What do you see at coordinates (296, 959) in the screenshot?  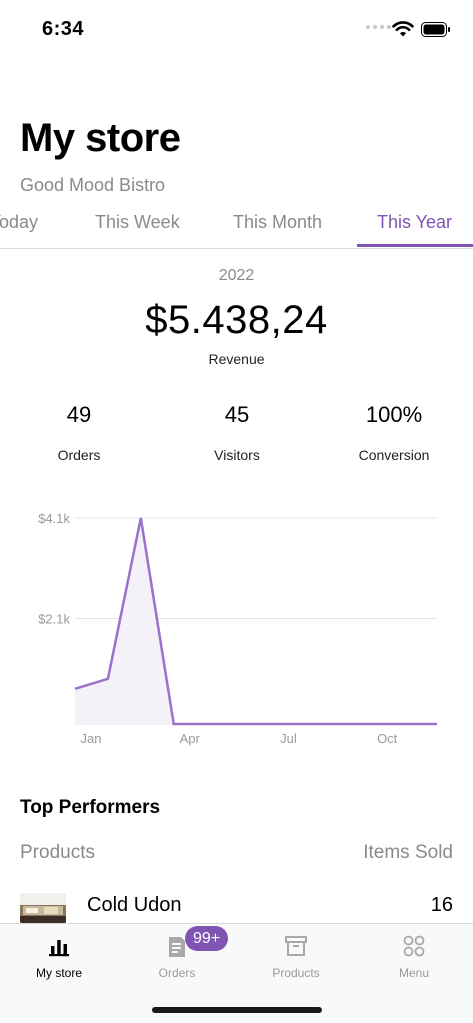 I see `tabbar-products: Products` at bounding box center [296, 959].